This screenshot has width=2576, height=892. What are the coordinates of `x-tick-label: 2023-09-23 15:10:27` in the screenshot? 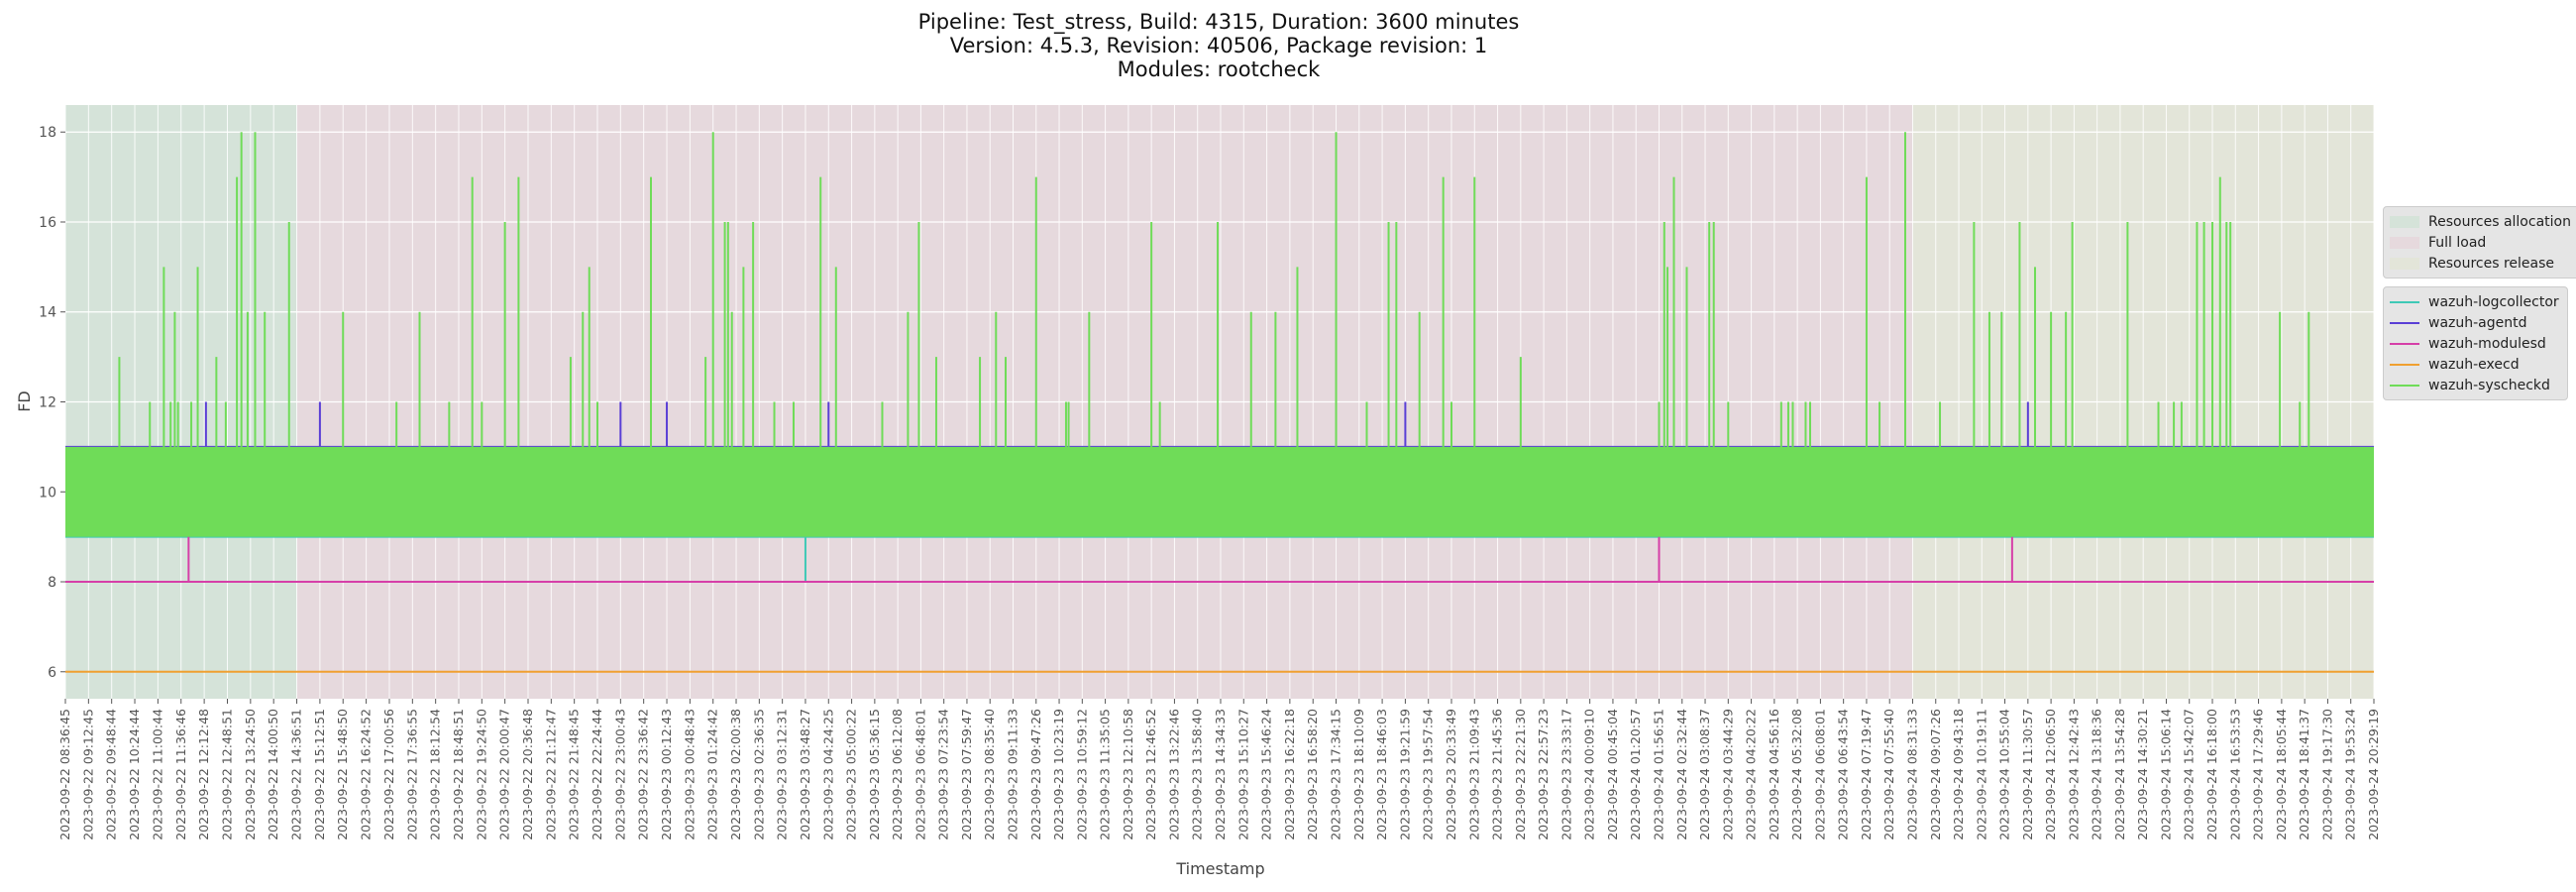 It's located at (1242, 775).